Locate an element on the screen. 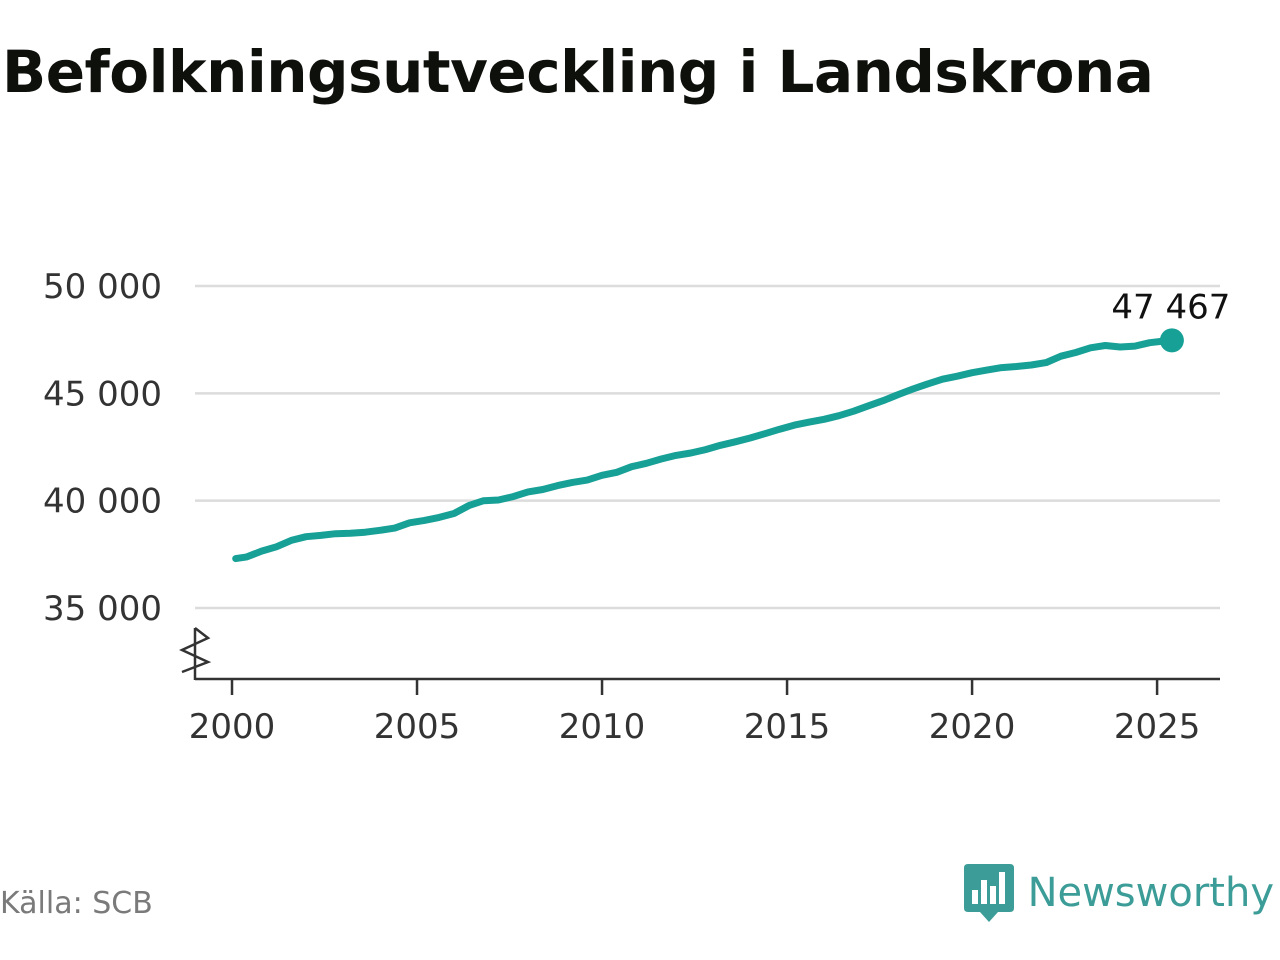 This screenshot has height=960, width=1280. y-tick-label: 50 000 is located at coordinates (102, 287).